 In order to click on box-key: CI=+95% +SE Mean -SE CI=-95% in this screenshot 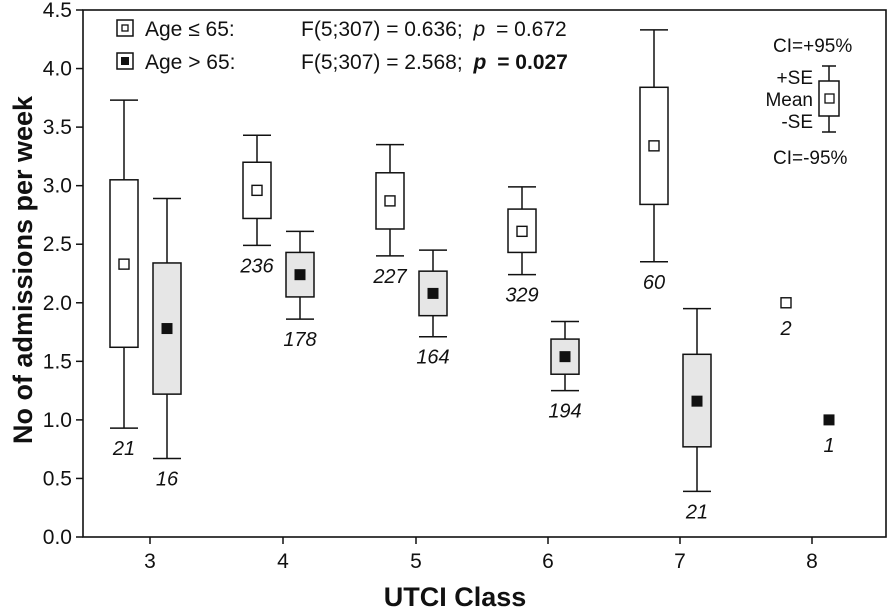, I will do `click(808, 102)`.